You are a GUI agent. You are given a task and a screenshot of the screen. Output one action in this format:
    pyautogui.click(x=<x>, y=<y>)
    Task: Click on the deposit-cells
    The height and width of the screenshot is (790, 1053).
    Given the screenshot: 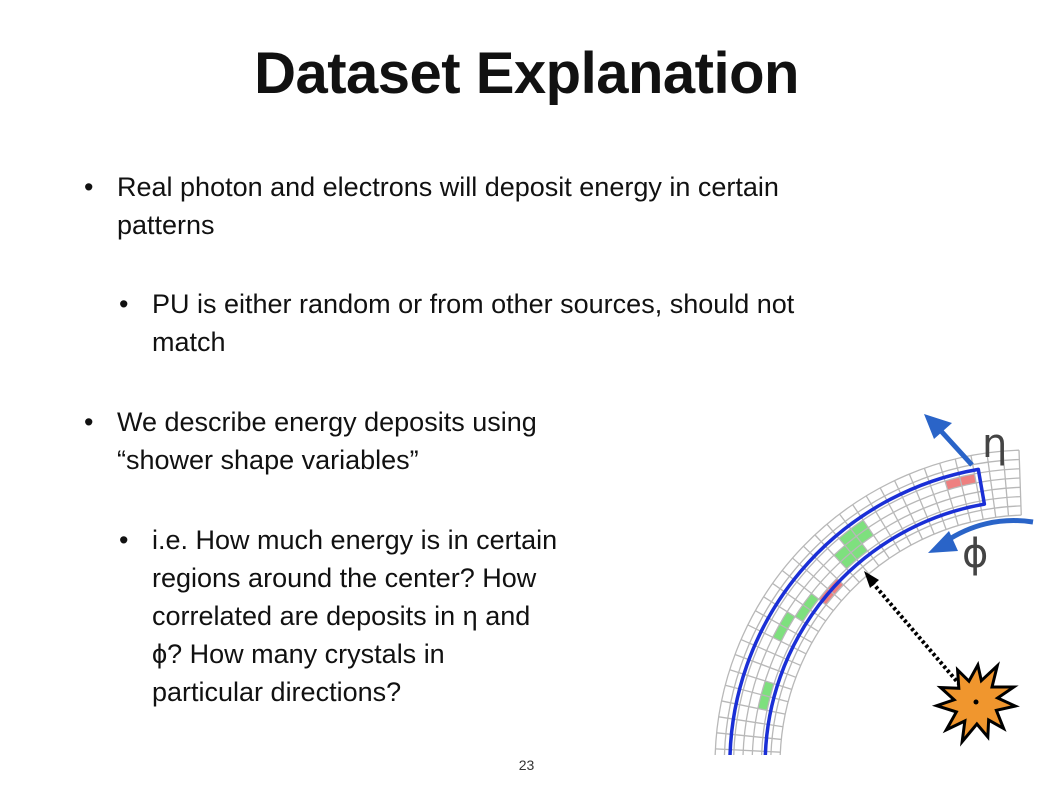 What is the action you would take?
    pyautogui.click(x=867, y=592)
    